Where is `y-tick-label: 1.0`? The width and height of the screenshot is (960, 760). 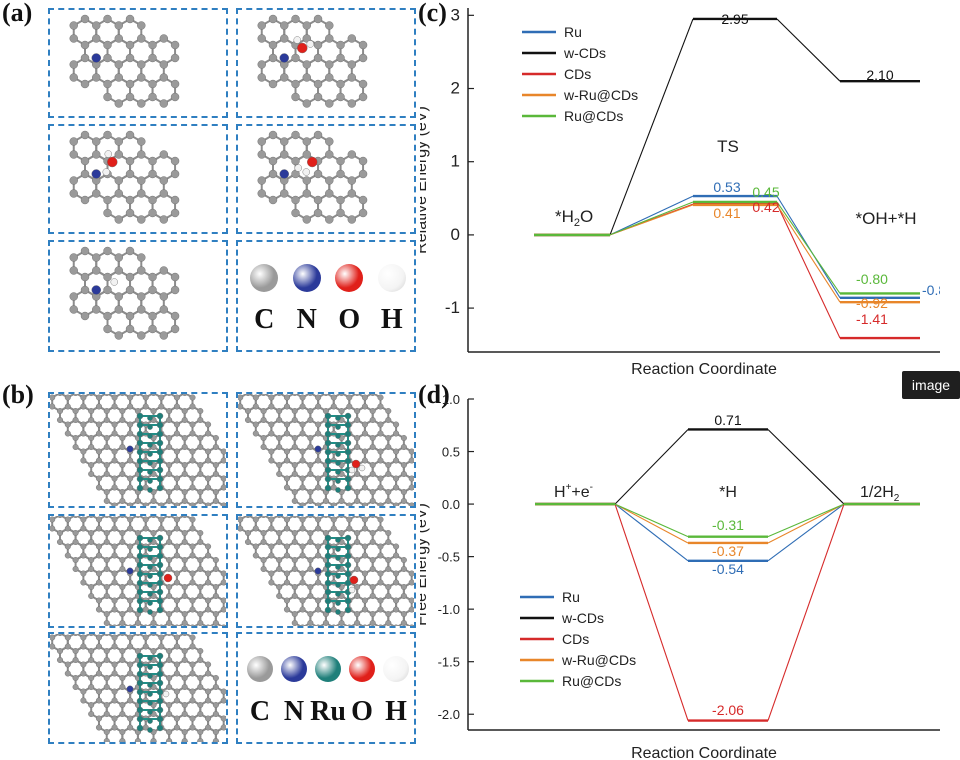 y-tick-label: 1.0 is located at coordinates (451, 399).